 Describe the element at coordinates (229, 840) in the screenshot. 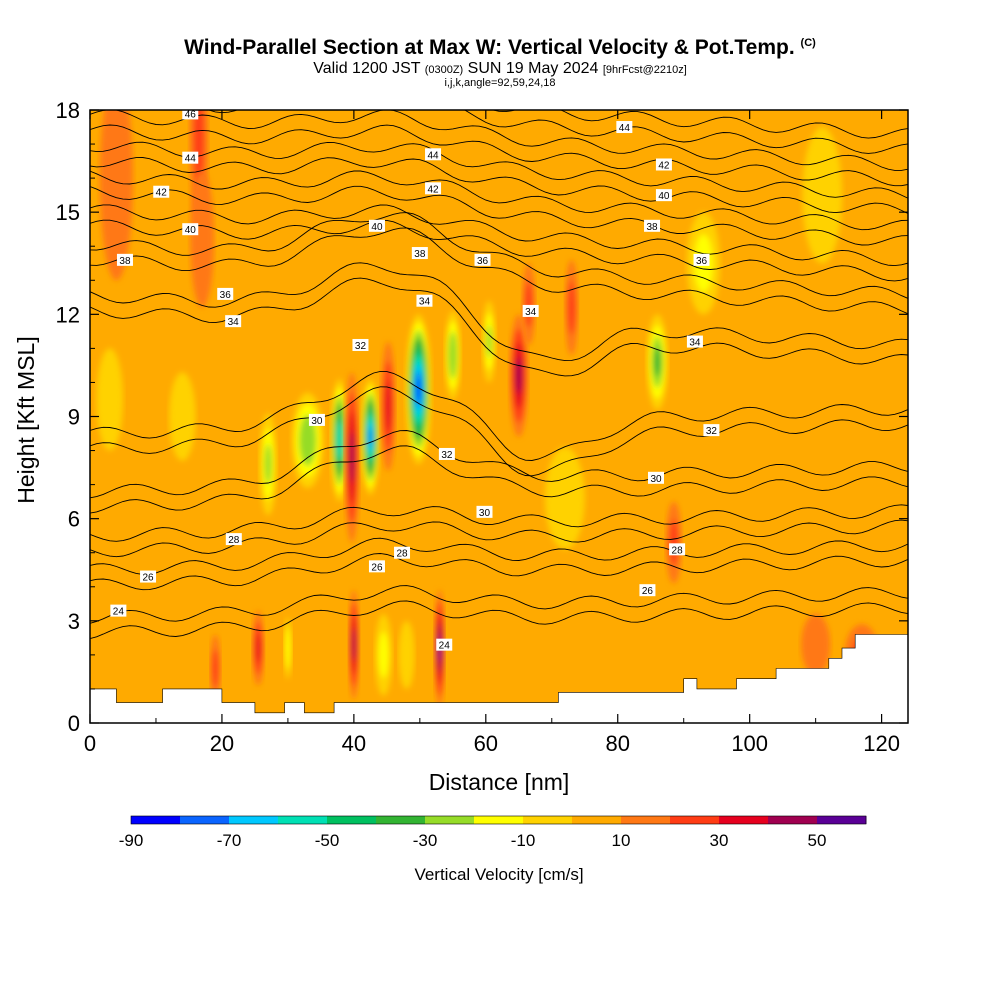

I see `colorbar-tick-label: -70` at that location.